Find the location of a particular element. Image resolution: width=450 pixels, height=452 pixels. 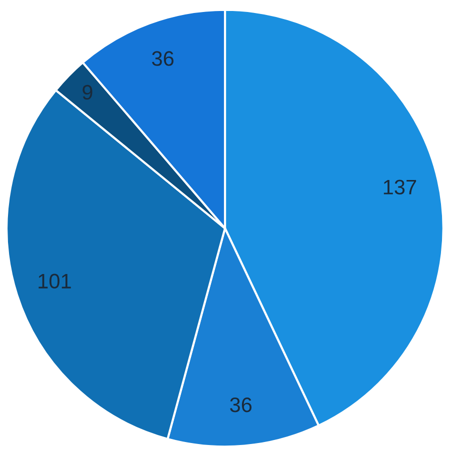

data-label: 137 is located at coordinates (400, 187).